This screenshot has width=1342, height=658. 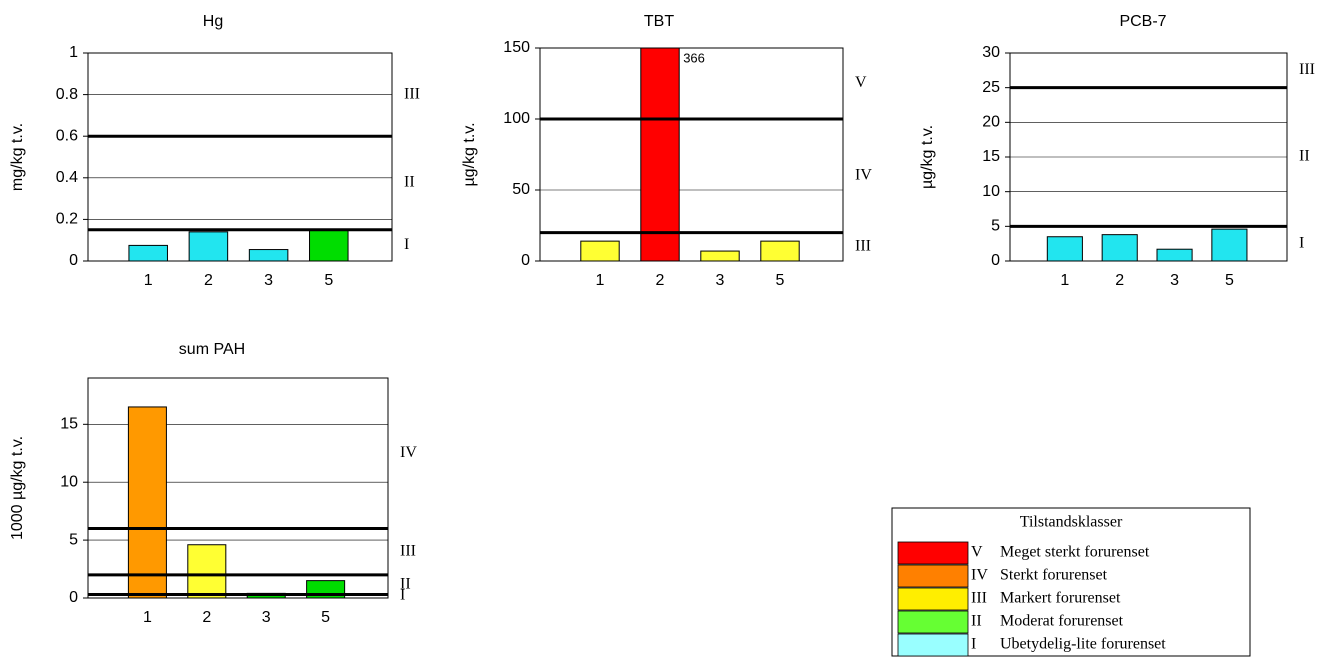 I want to click on y-tick-label: 0.4, so click(x=67, y=177).